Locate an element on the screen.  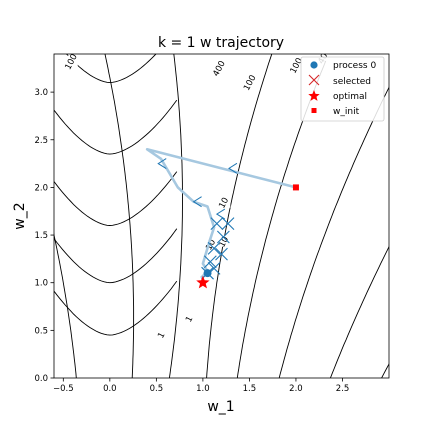
legend: process 0 selected optimal w_init is located at coordinates (342, 89).